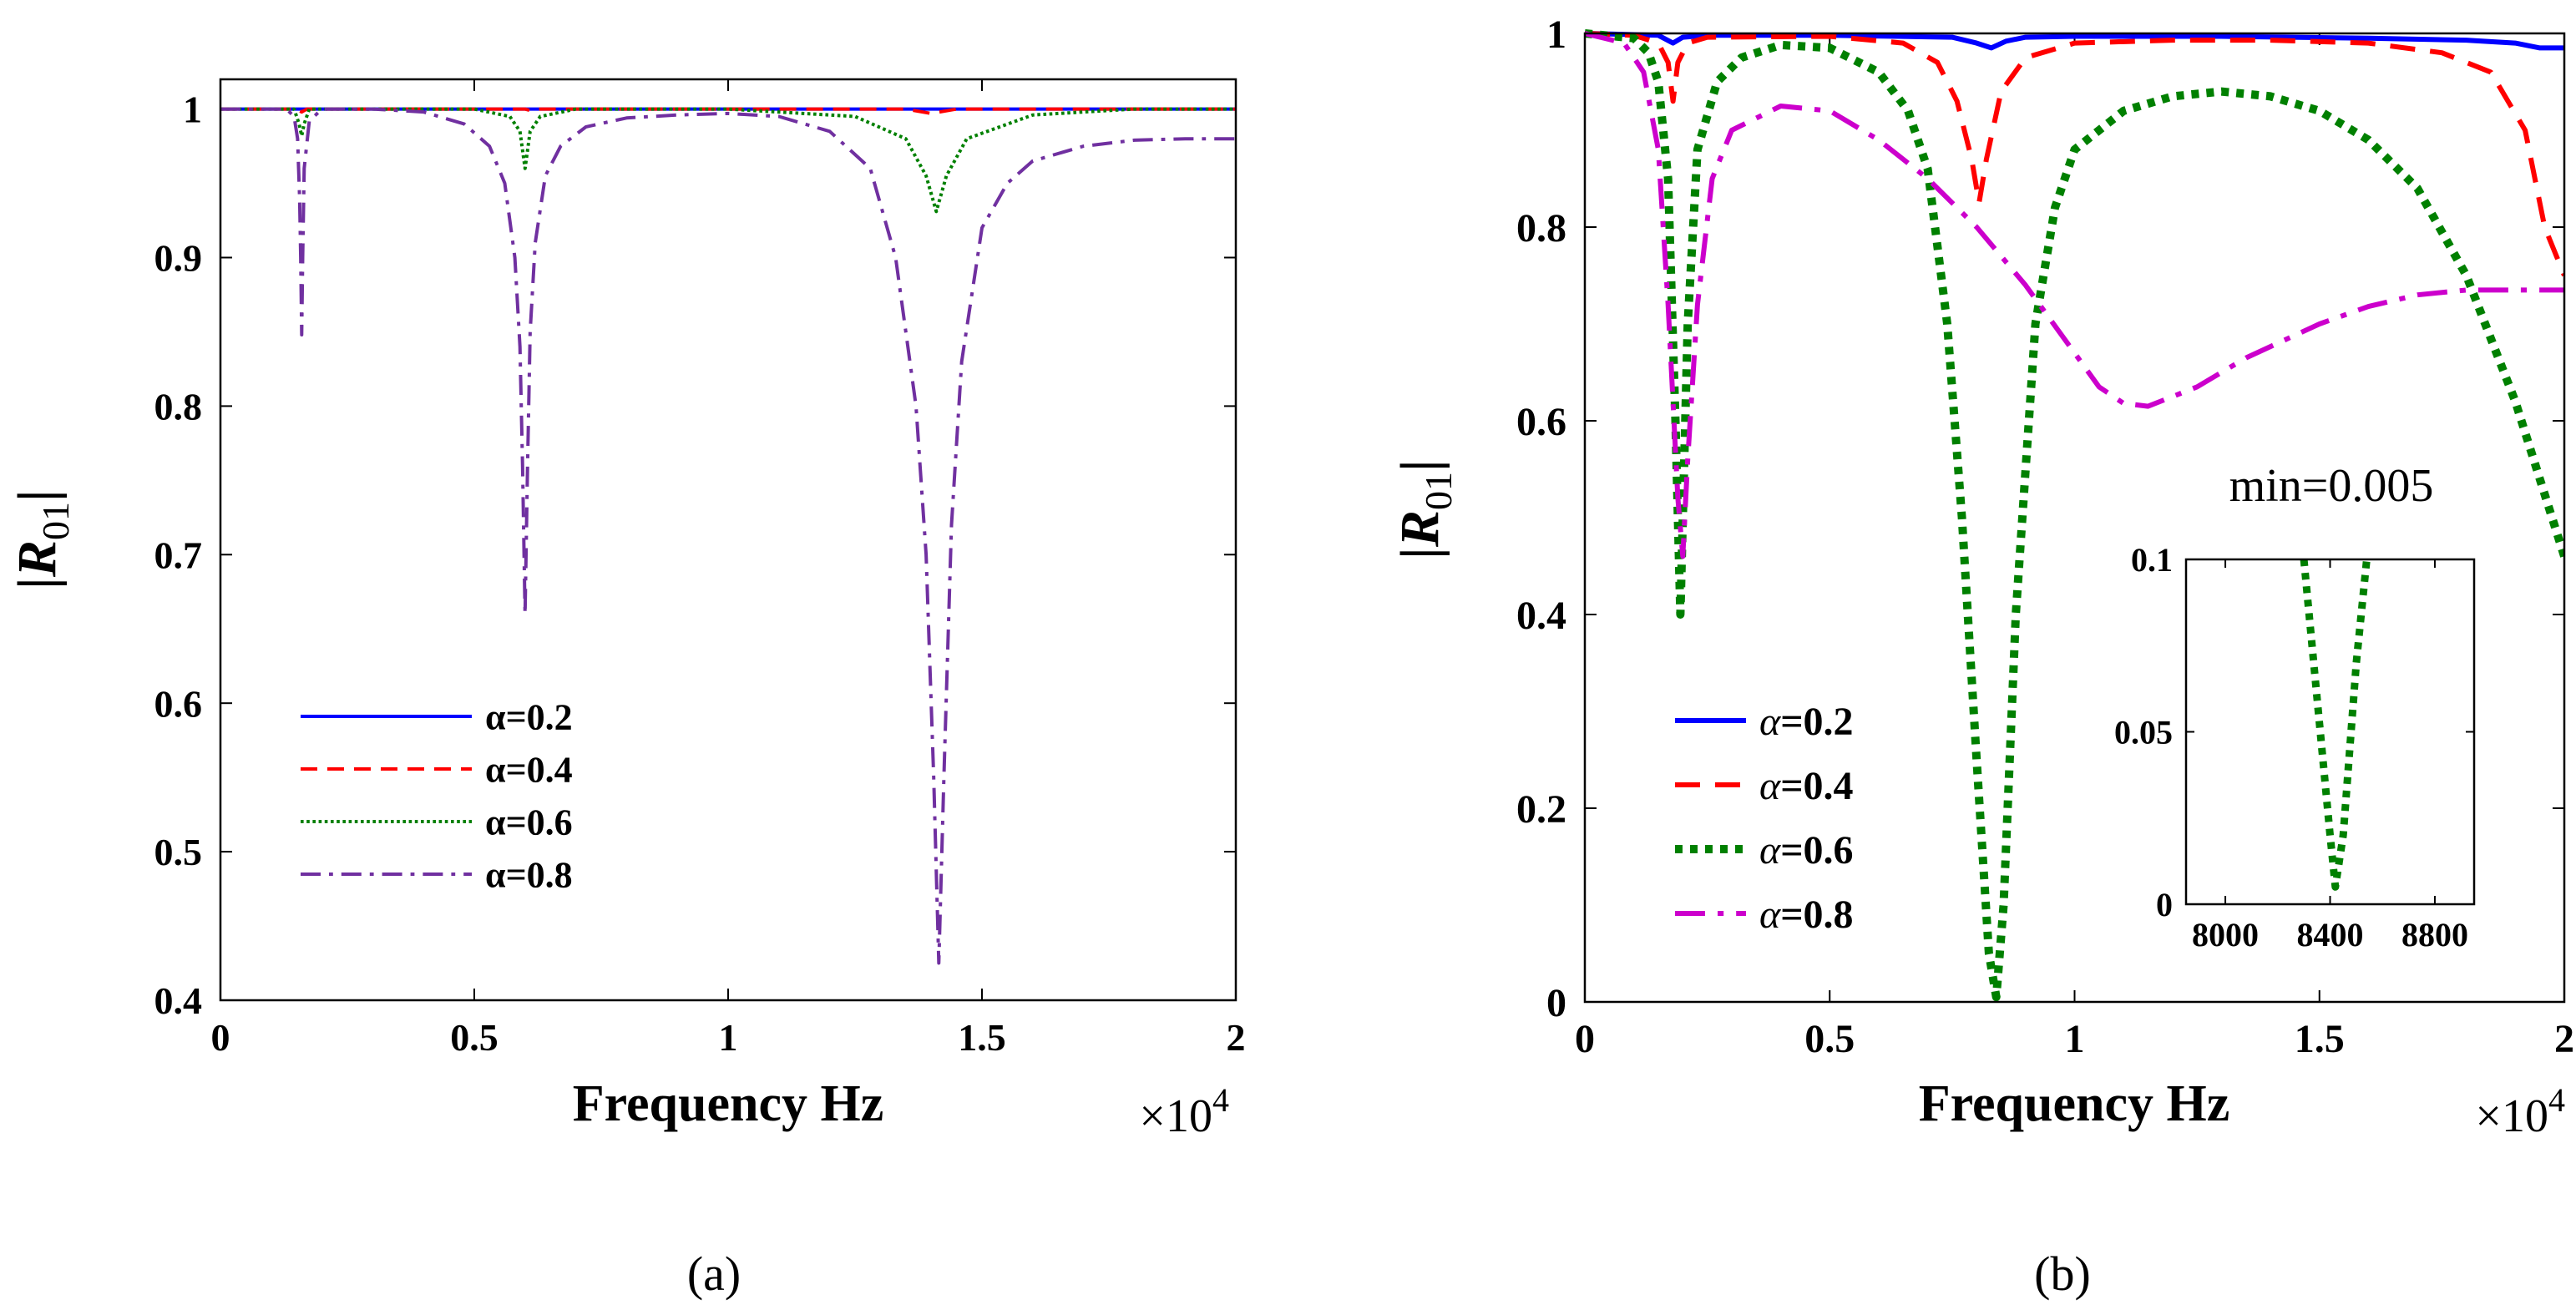 The height and width of the screenshot is (1310, 2576). Describe the element at coordinates (1541, 422) in the screenshot. I see `panel-b-y-tick-label: 0.6` at that location.